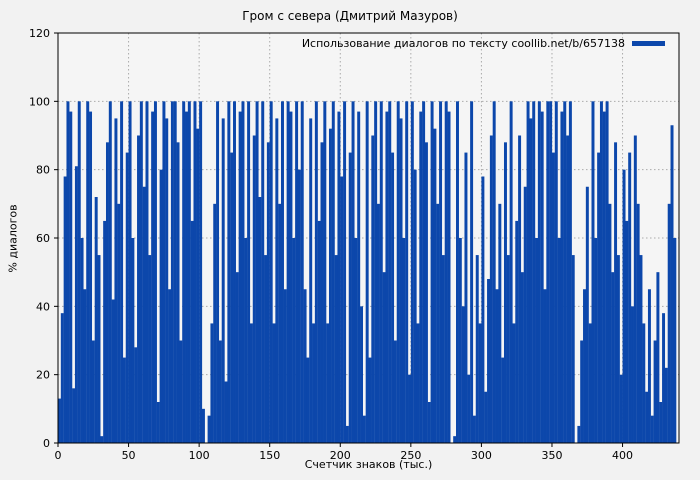  What do you see at coordinates (46, 443) in the screenshot?
I see `y-tick-label: 0` at bounding box center [46, 443].